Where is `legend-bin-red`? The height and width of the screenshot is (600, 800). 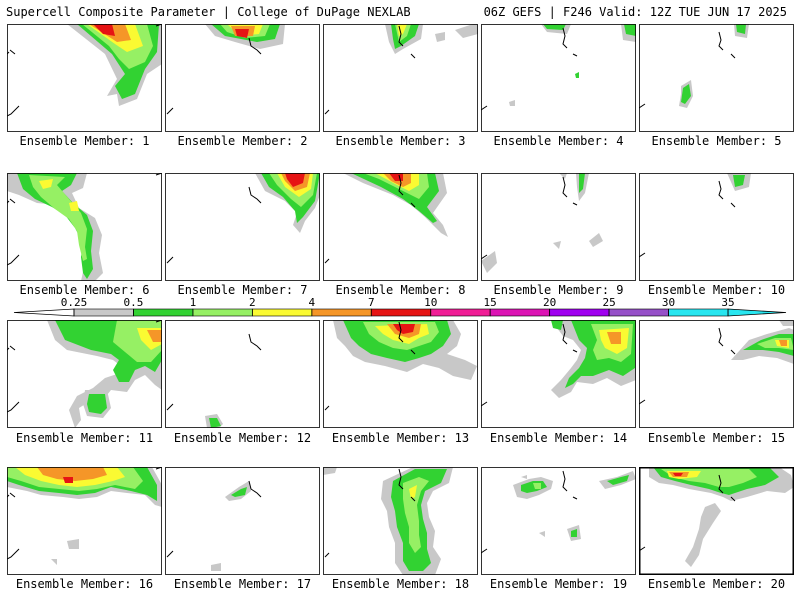 legend-bin-red is located at coordinates (401, 312).